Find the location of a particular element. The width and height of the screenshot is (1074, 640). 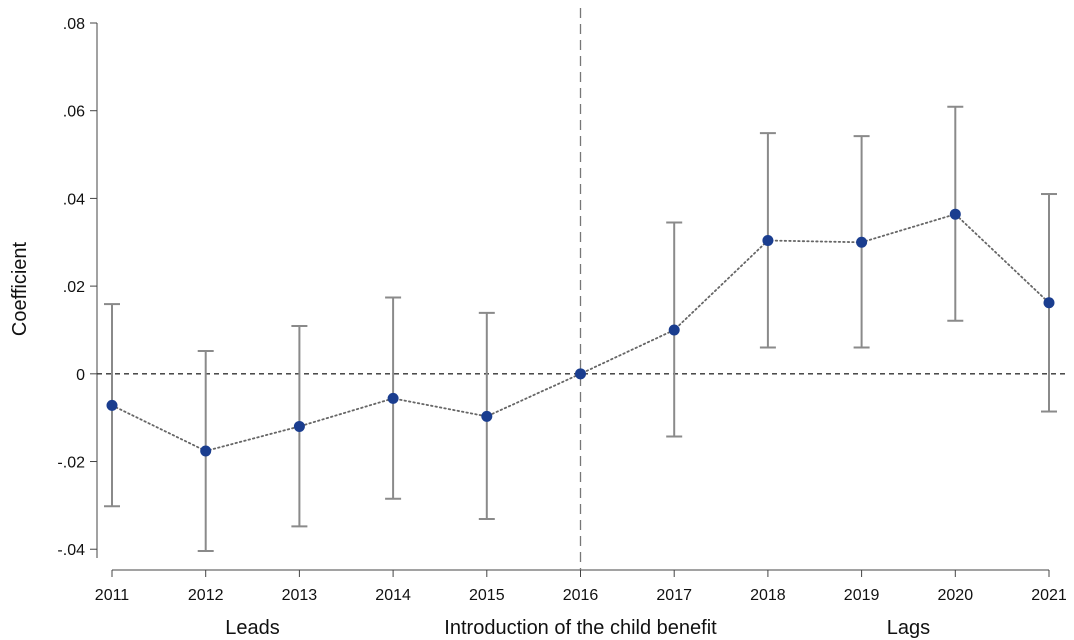

y-tick-label: -.04 is located at coordinates (71, 550).